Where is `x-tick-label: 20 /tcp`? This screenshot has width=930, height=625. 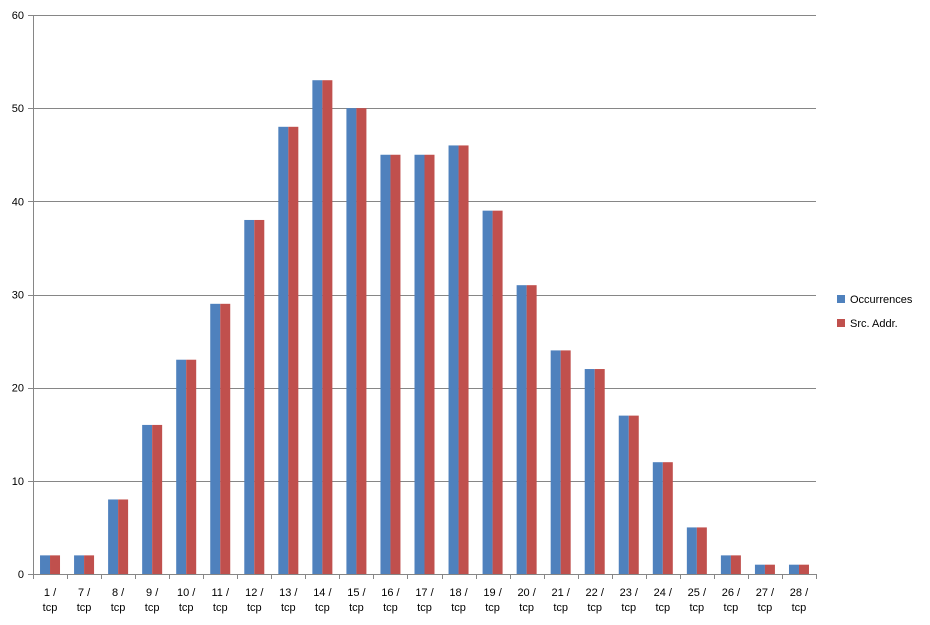 x-tick-label: 20 /tcp is located at coordinates (526, 600).